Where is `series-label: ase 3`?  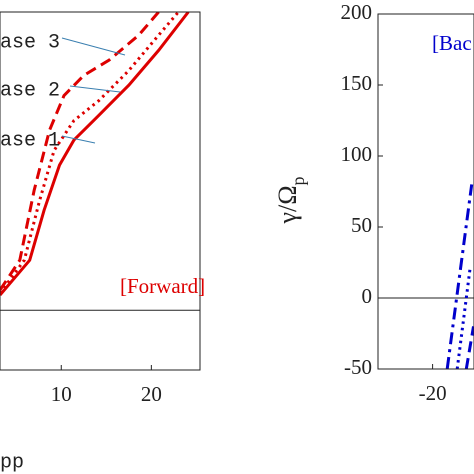
series-label: ase 3 is located at coordinates (30, 42).